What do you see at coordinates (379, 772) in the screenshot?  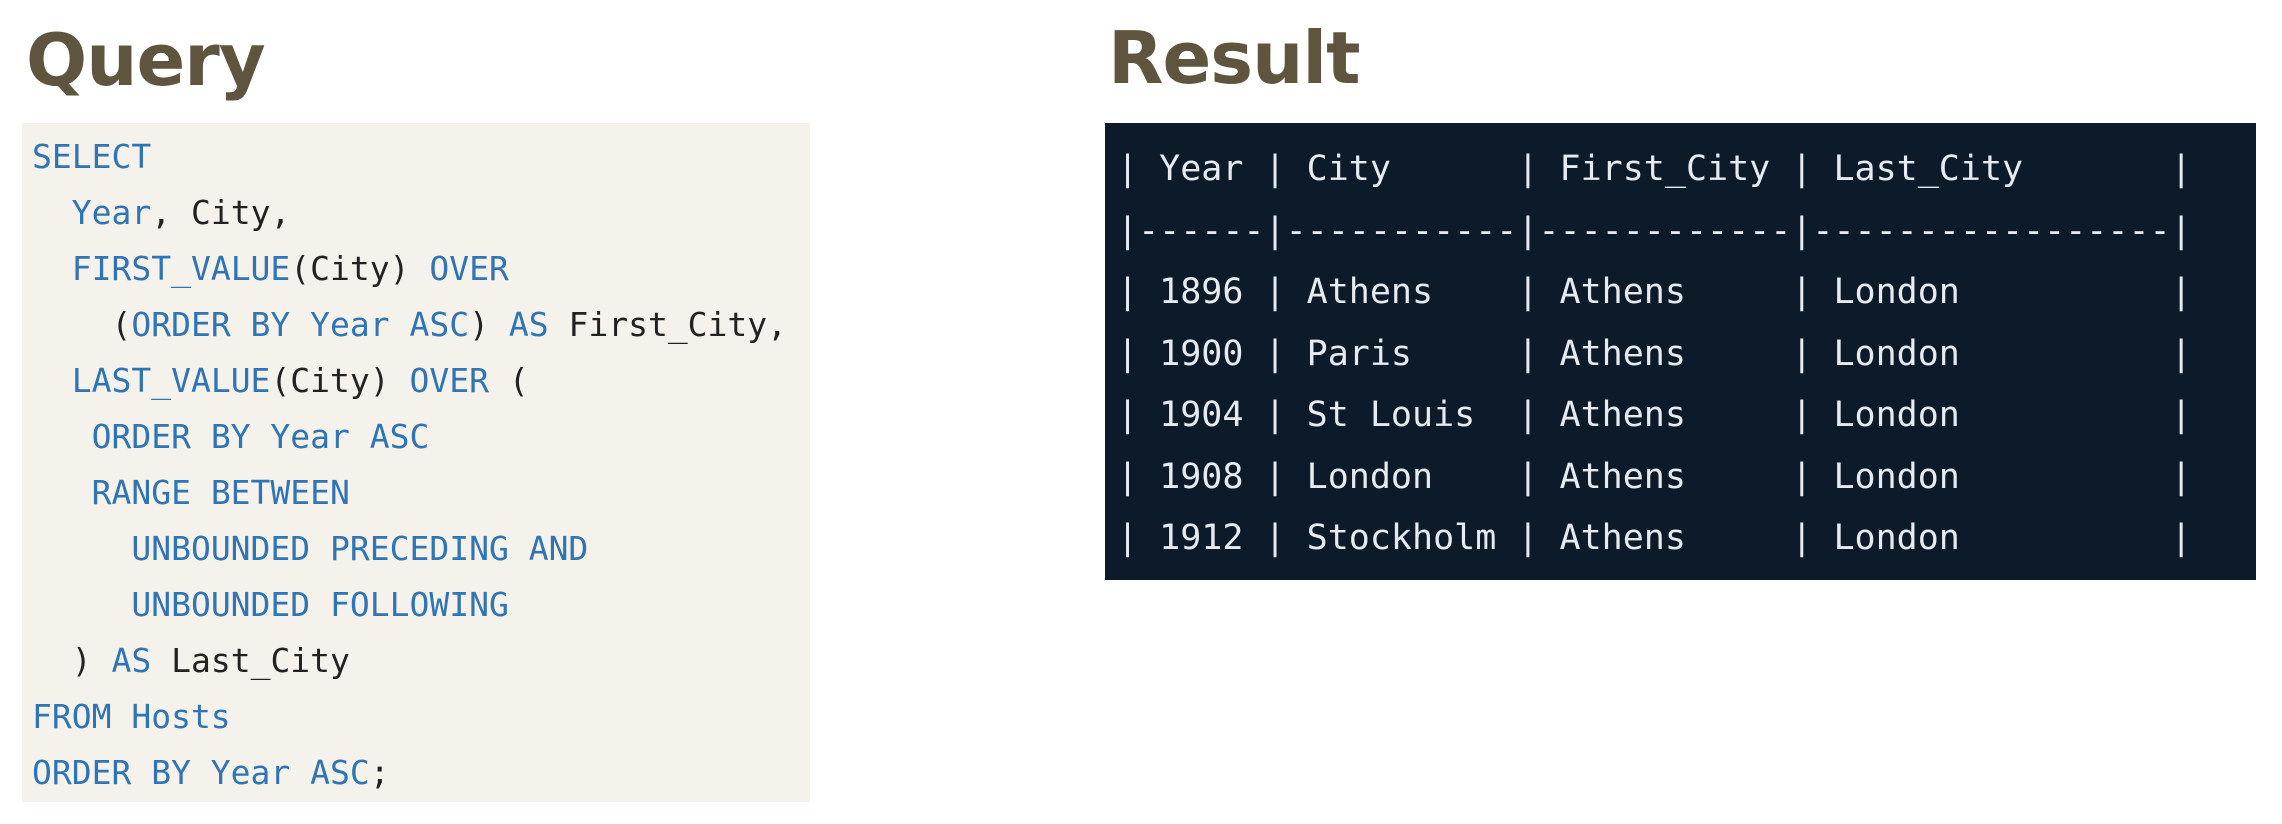 I see `sql-text: ;` at bounding box center [379, 772].